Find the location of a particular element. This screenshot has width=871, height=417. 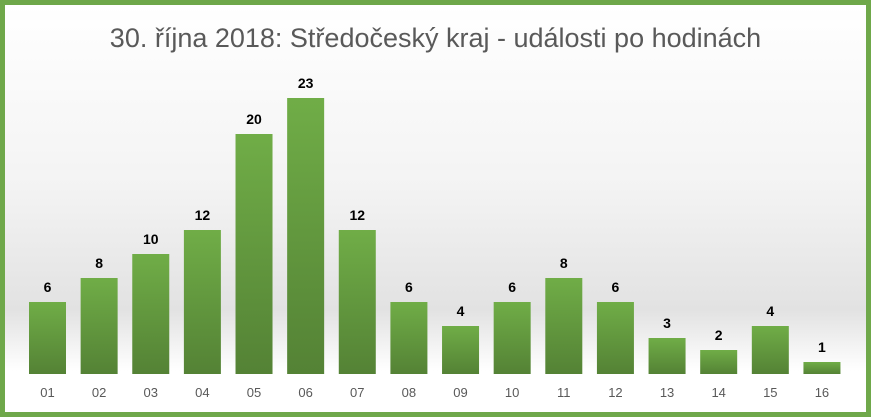

x-tick-label: 01 is located at coordinates (47, 392).